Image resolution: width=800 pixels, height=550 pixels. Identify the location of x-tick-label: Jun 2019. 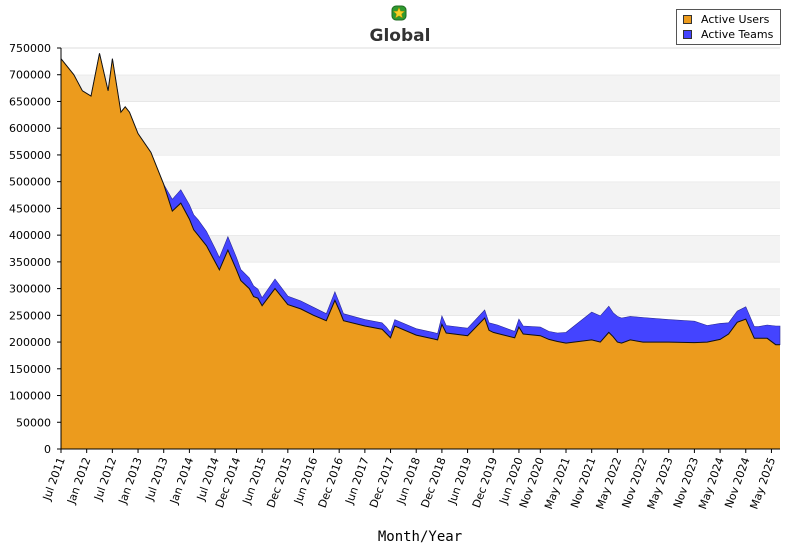
(459, 481).